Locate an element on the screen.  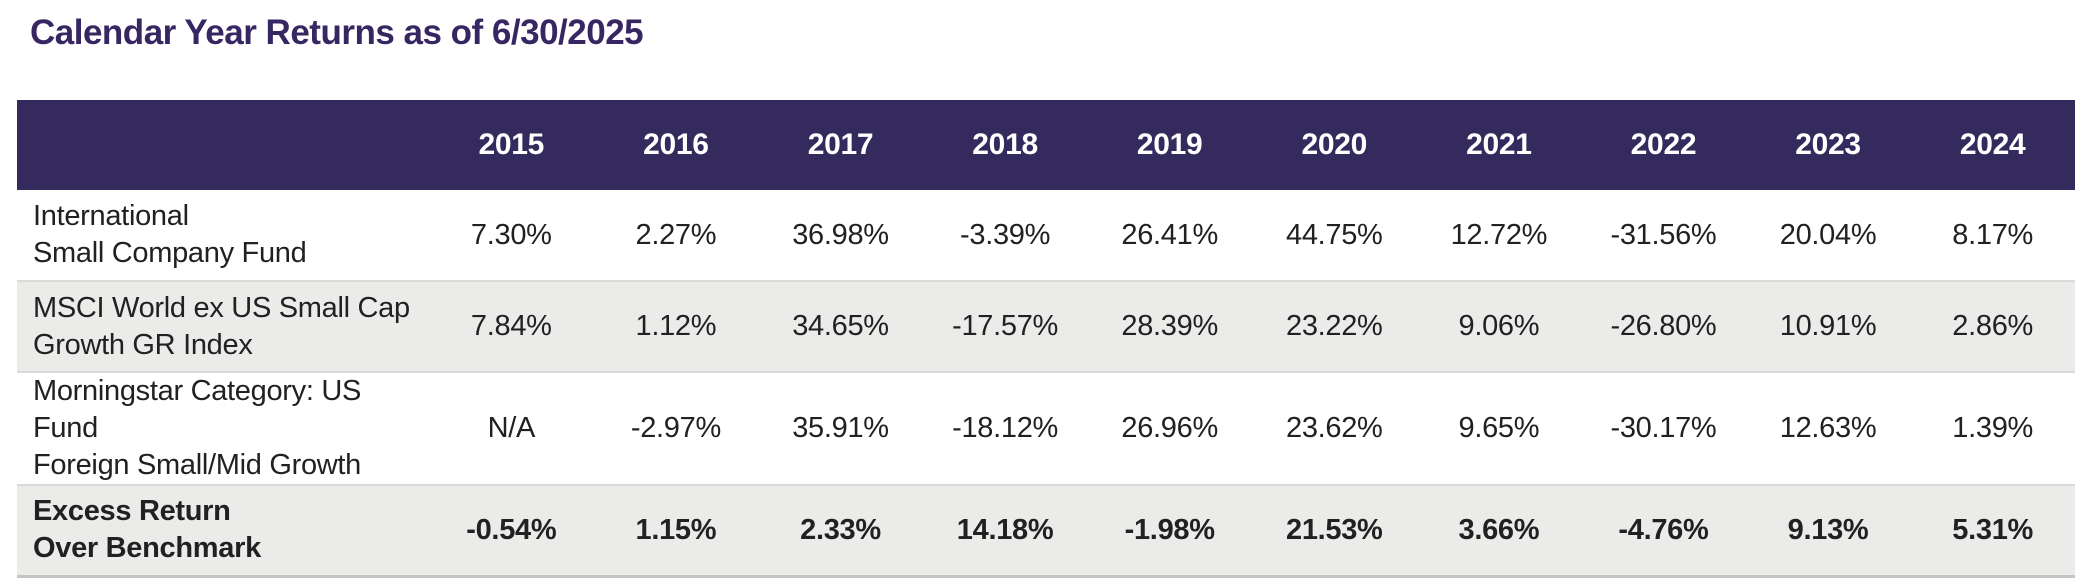
table-cell: 36.98% is located at coordinates (840, 234).